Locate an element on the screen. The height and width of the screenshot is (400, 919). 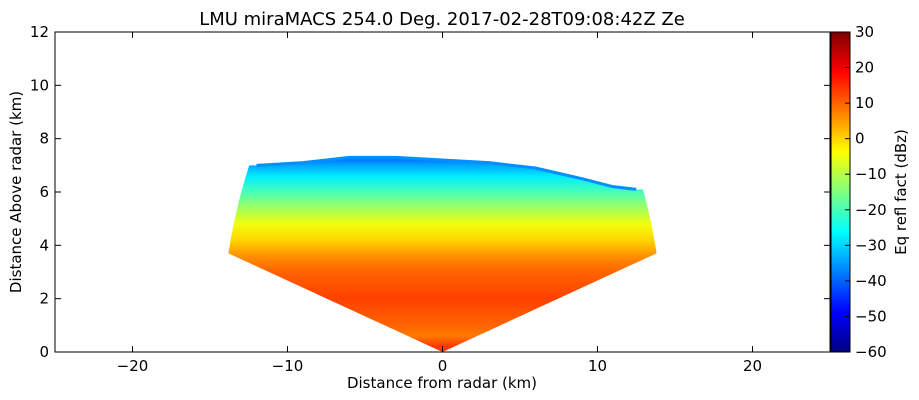
y-tick-label: 12 is located at coordinates (39, 32).